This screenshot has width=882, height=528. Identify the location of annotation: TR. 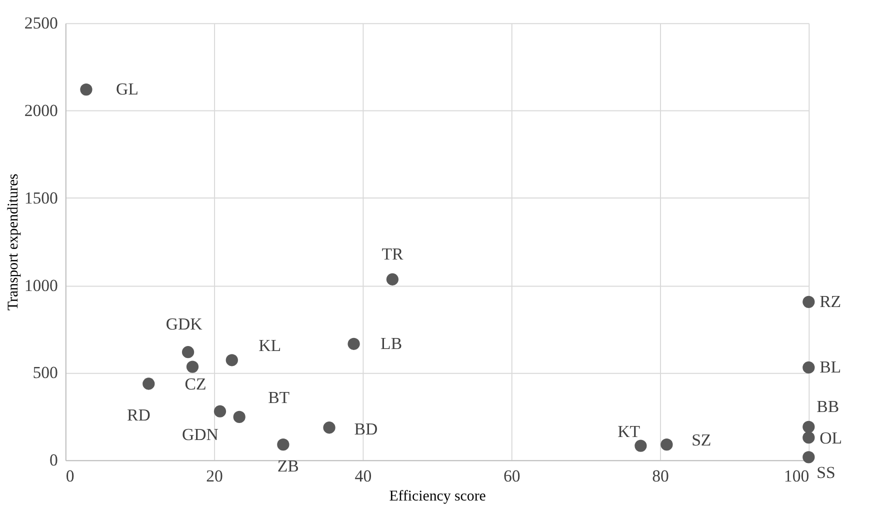
(393, 254).